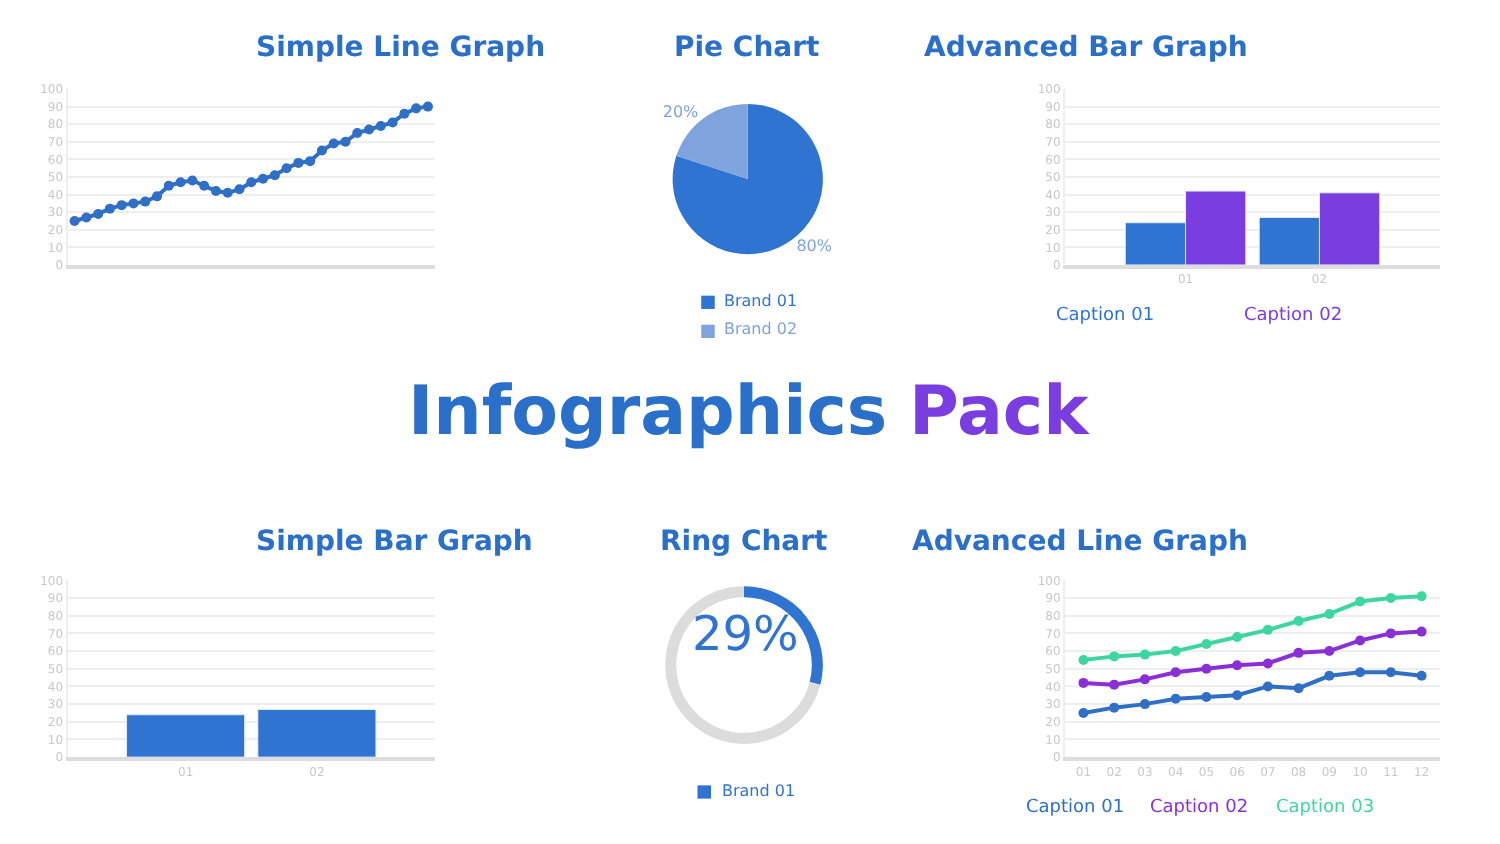 The width and height of the screenshot is (1500, 844). I want to click on data-label: 20%, so click(681, 112).